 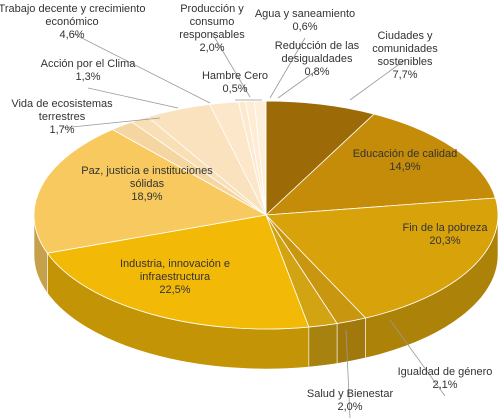 What do you see at coordinates (62, 110) in the screenshot?
I see `category-label: Vida de ecosistemas terrestres` at bounding box center [62, 110].